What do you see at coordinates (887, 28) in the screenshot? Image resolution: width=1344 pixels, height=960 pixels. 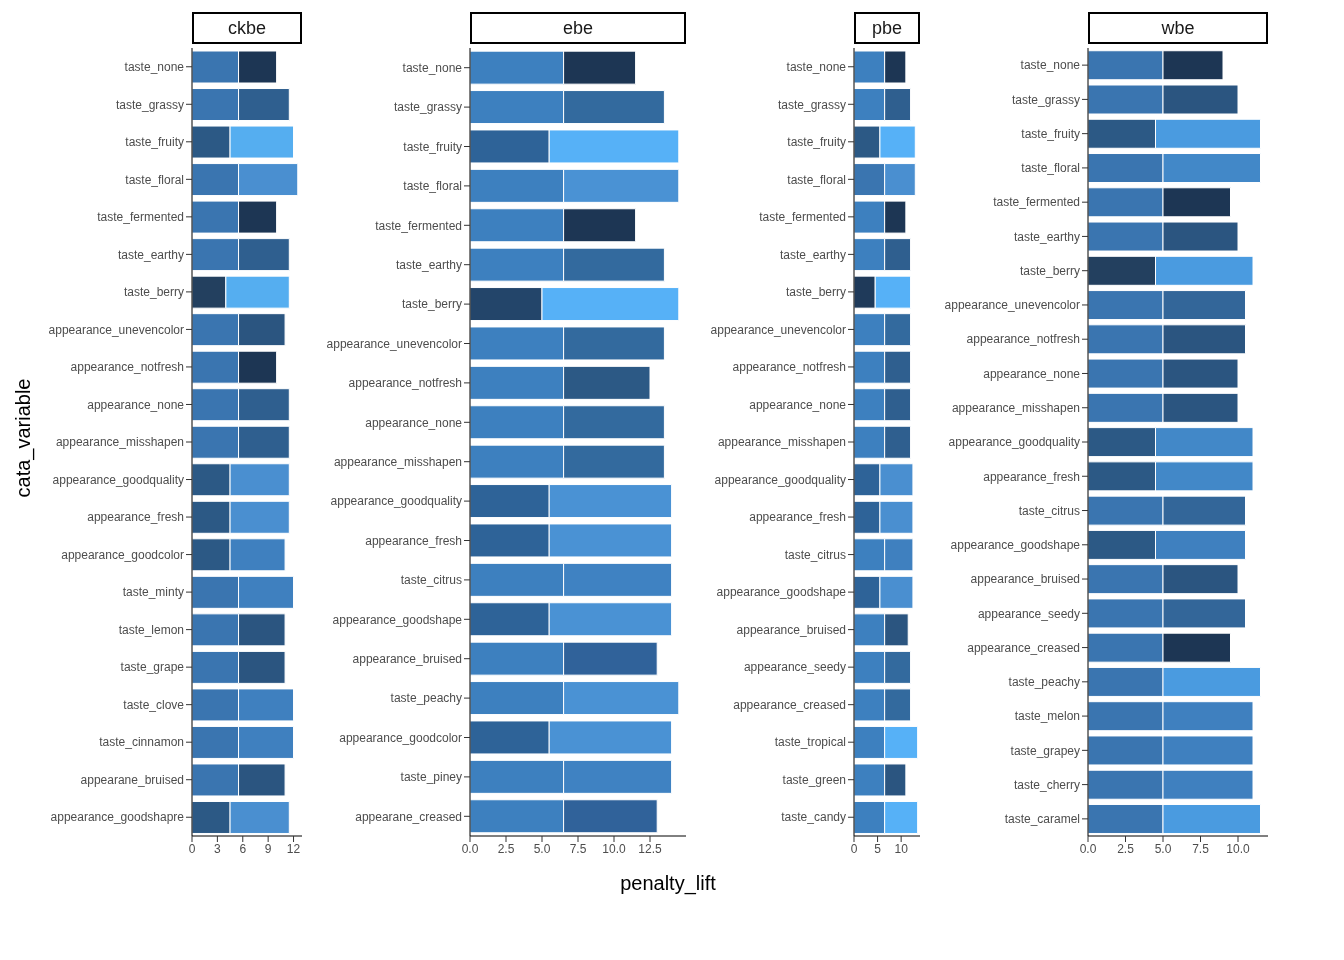 I see `chart-title: pbe` at bounding box center [887, 28].